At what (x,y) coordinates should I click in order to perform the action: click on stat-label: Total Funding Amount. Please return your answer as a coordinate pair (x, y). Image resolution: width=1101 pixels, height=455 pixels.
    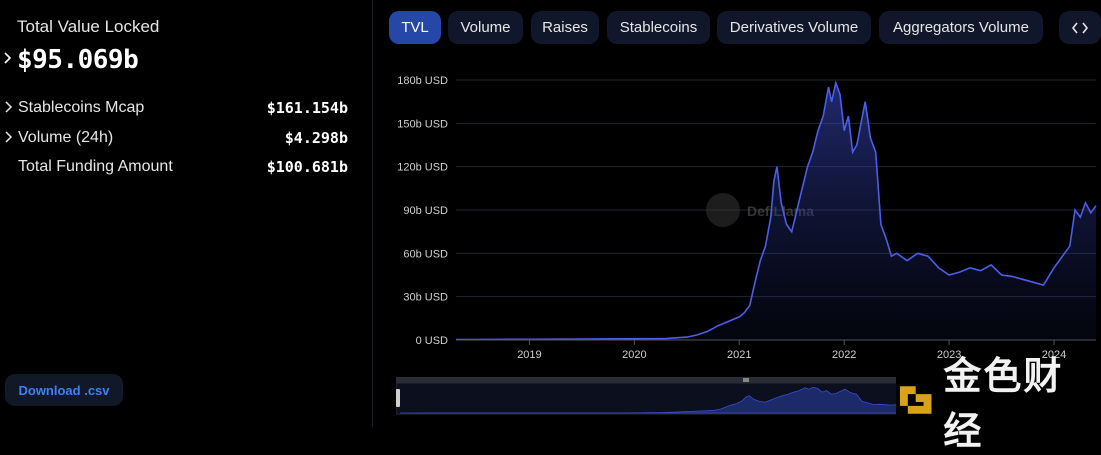
    Looking at the image, I should click on (95, 166).